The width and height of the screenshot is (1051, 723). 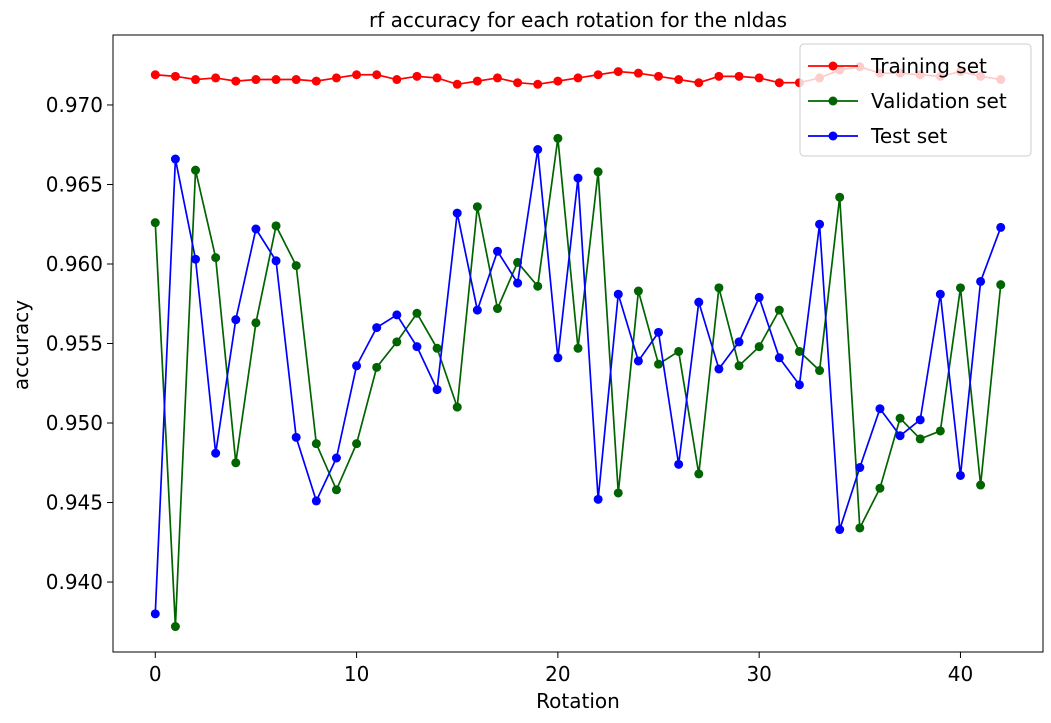 I want to click on legend: Training set Validation set Test set, so click(x=915, y=100).